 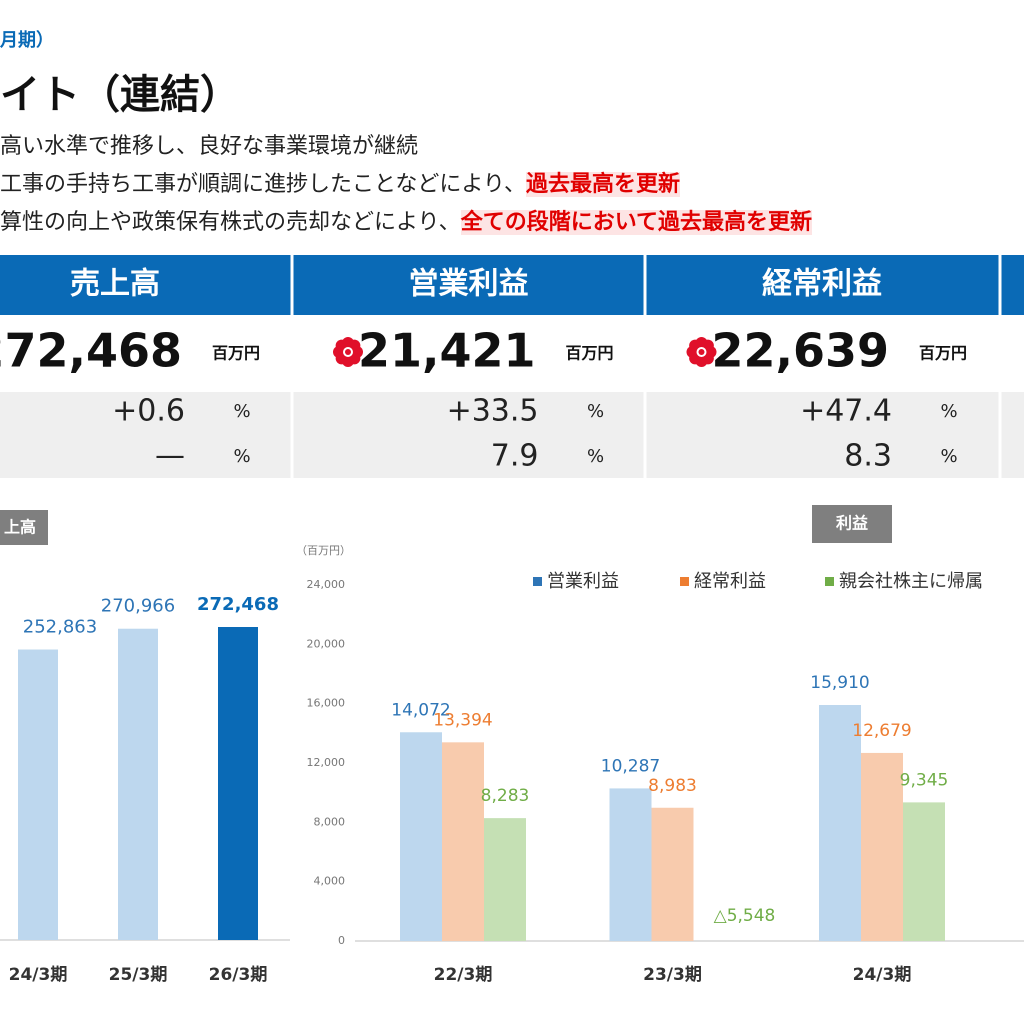 What do you see at coordinates (839, 683) in the screenshot?
I see `data-label: 15,910` at bounding box center [839, 683].